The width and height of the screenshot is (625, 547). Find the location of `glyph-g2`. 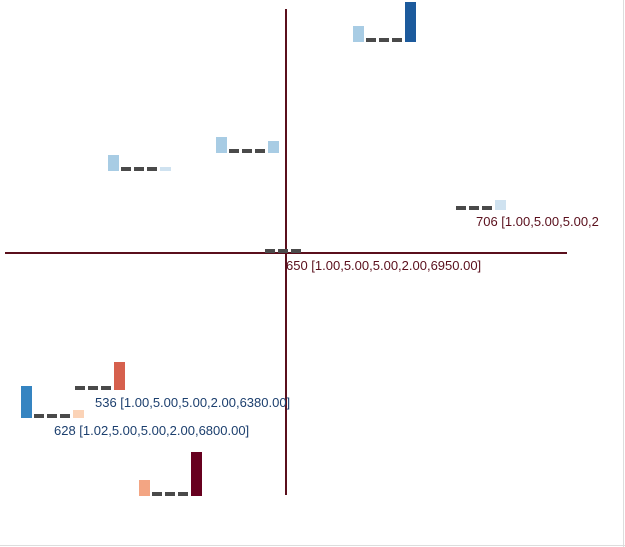

glyph-g2 is located at coordinates (247, 145).